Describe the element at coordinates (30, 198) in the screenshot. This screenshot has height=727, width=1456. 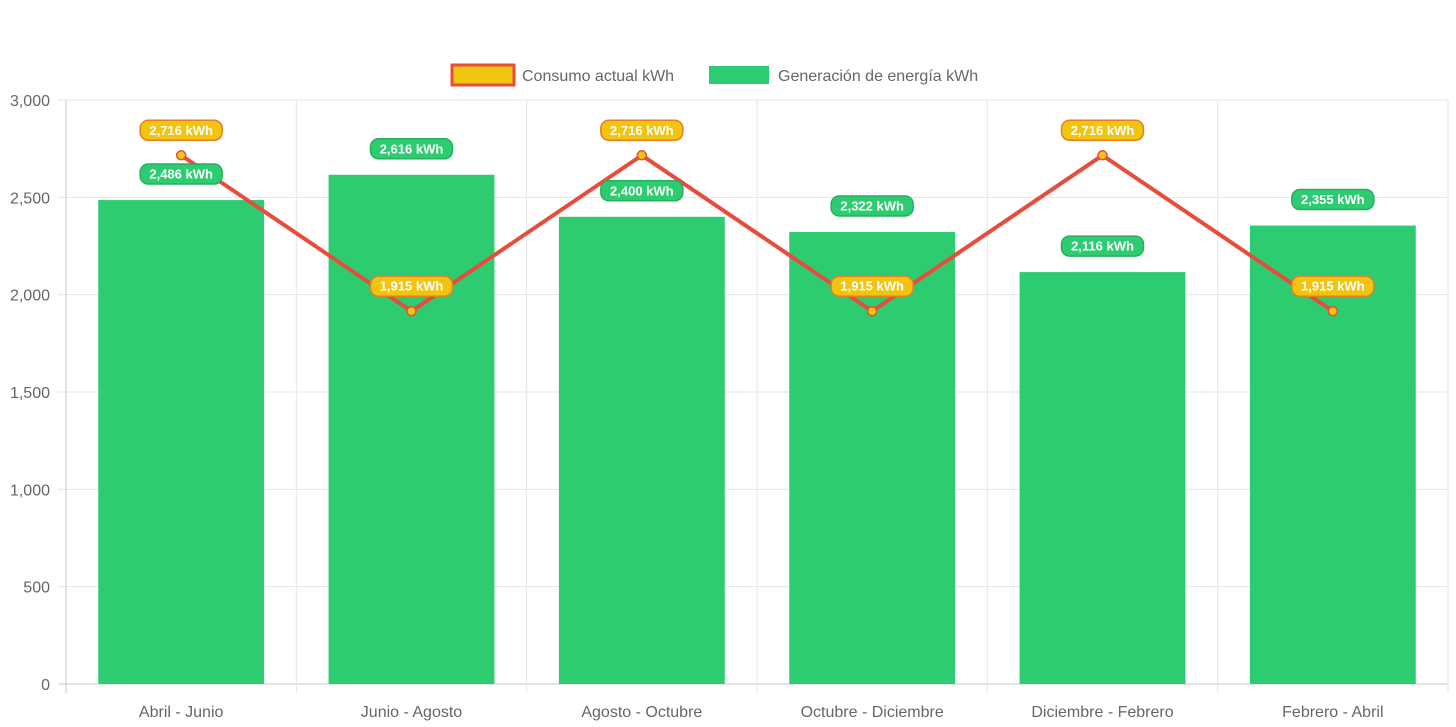
I see `y-tick-label: 2,500` at that location.